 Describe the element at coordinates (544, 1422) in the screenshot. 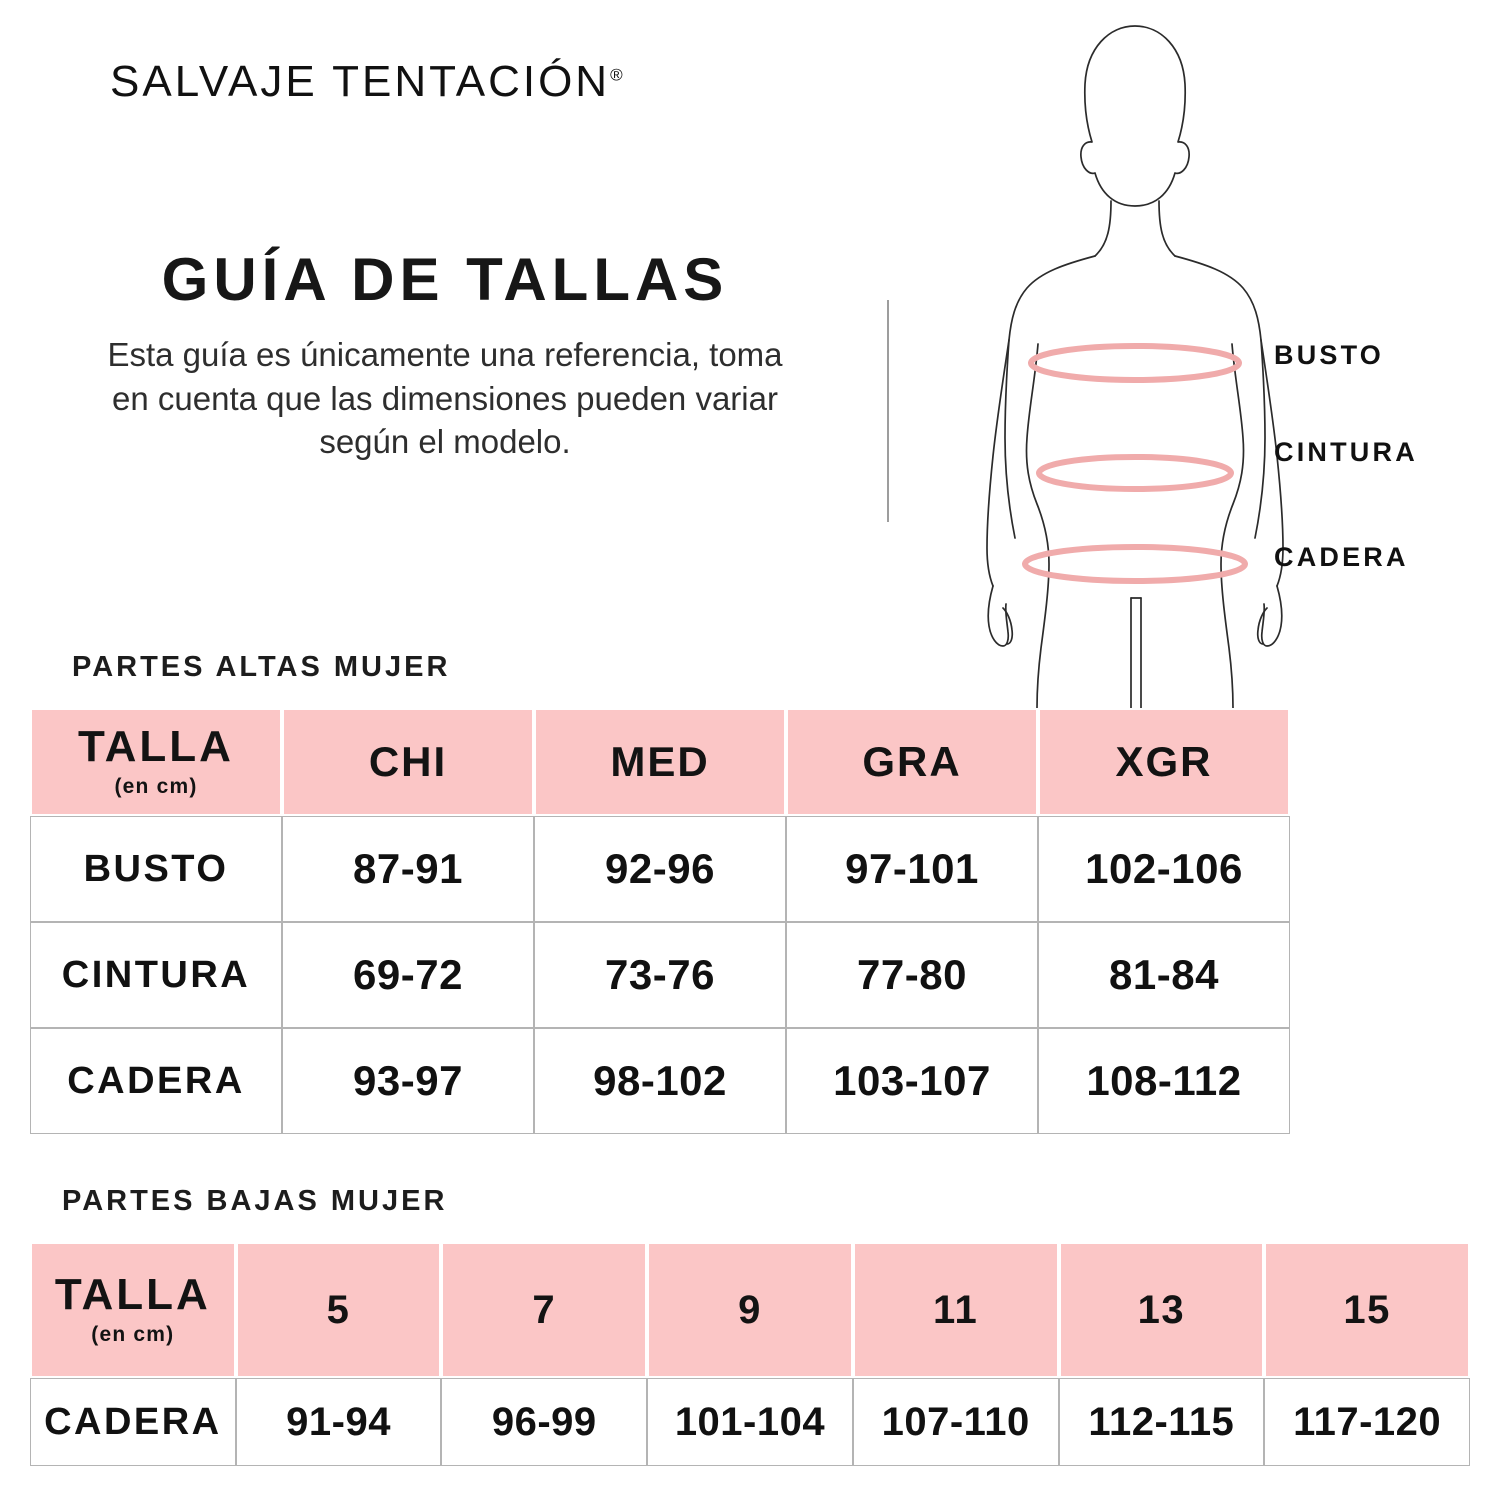

I see `cell-cadera-7: 96-99` at that location.